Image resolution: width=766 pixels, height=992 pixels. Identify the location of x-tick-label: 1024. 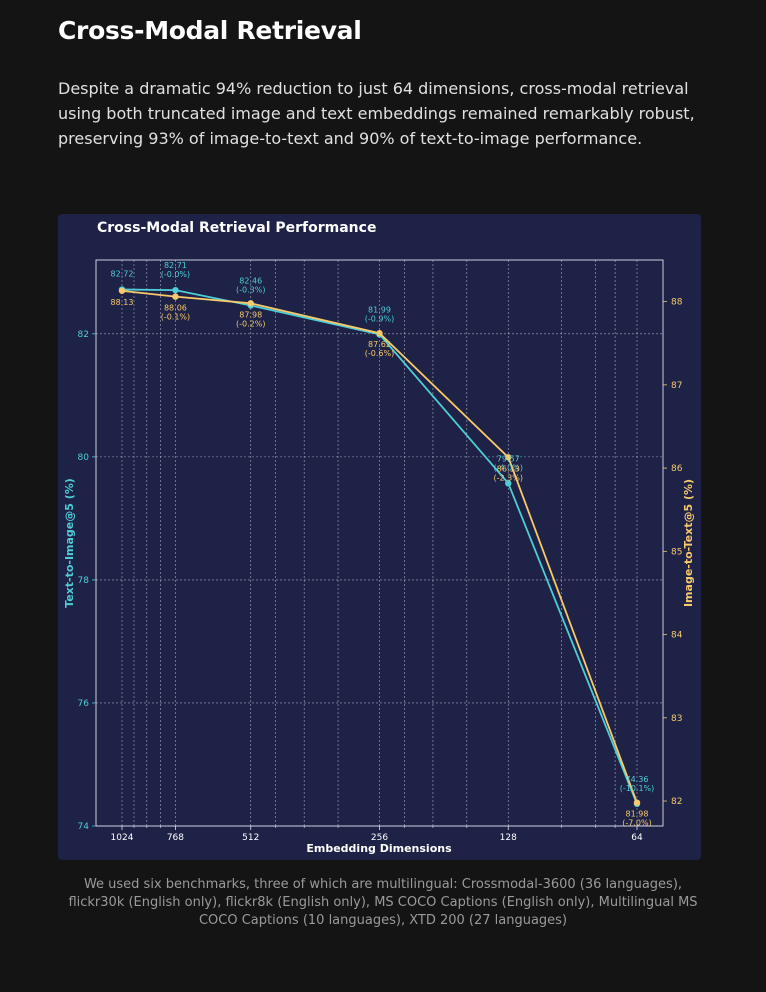
(122, 838).